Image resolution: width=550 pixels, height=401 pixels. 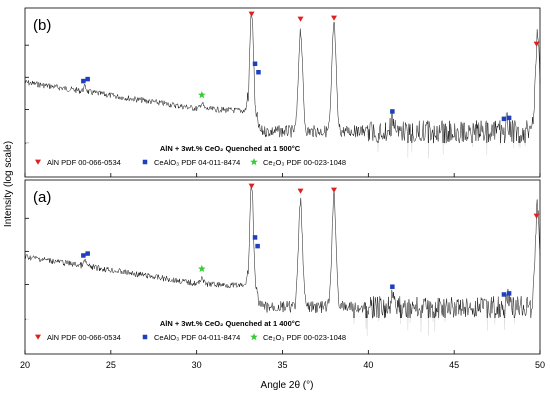 What do you see at coordinates (454, 365) in the screenshot?
I see `x-tick-label: 45` at bounding box center [454, 365].